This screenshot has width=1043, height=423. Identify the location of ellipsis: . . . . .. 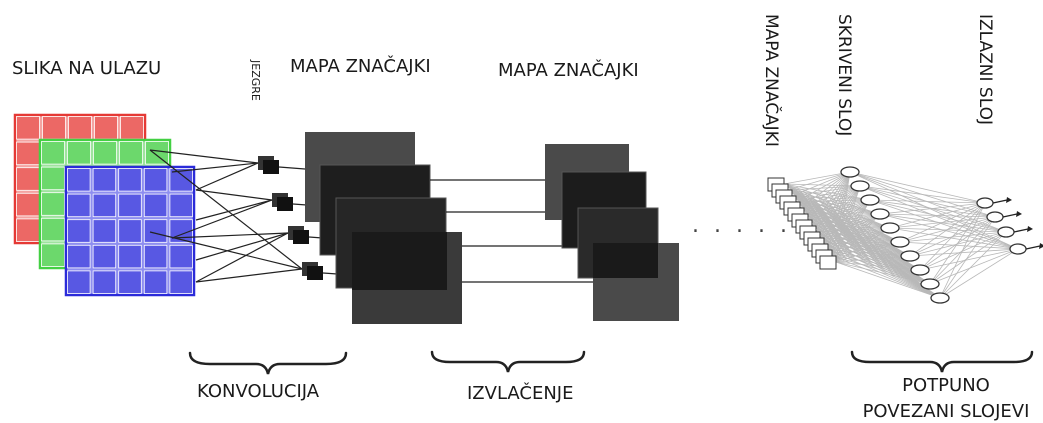
(741, 225).